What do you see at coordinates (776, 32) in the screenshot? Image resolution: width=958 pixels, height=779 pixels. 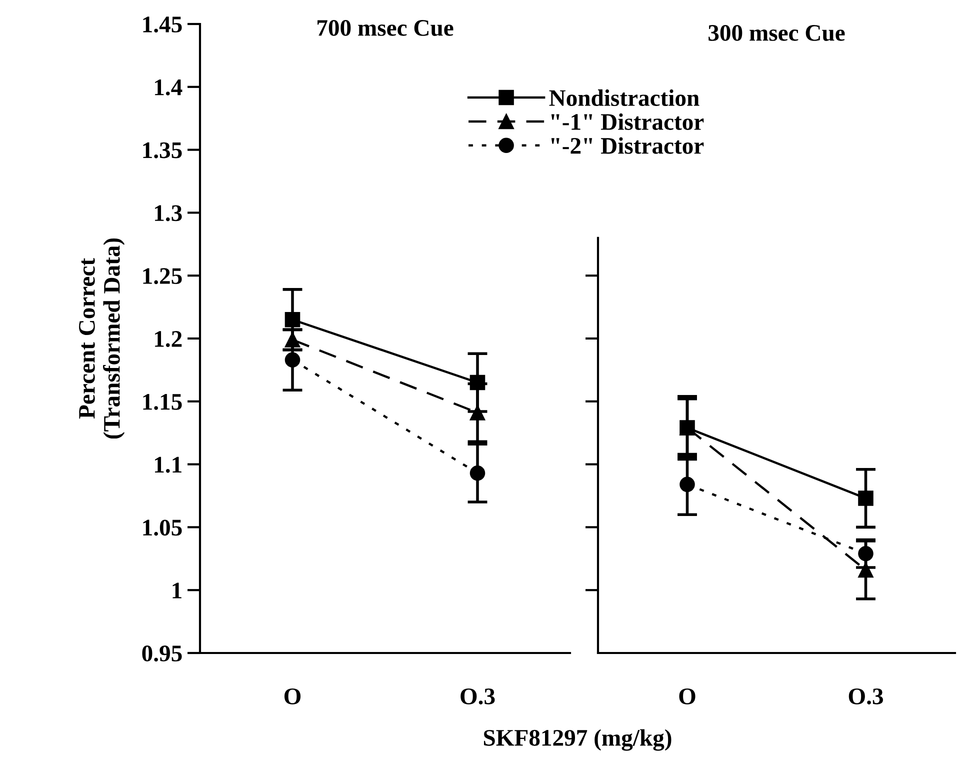 I see `chart-title: 300 msec Cue` at bounding box center [776, 32].